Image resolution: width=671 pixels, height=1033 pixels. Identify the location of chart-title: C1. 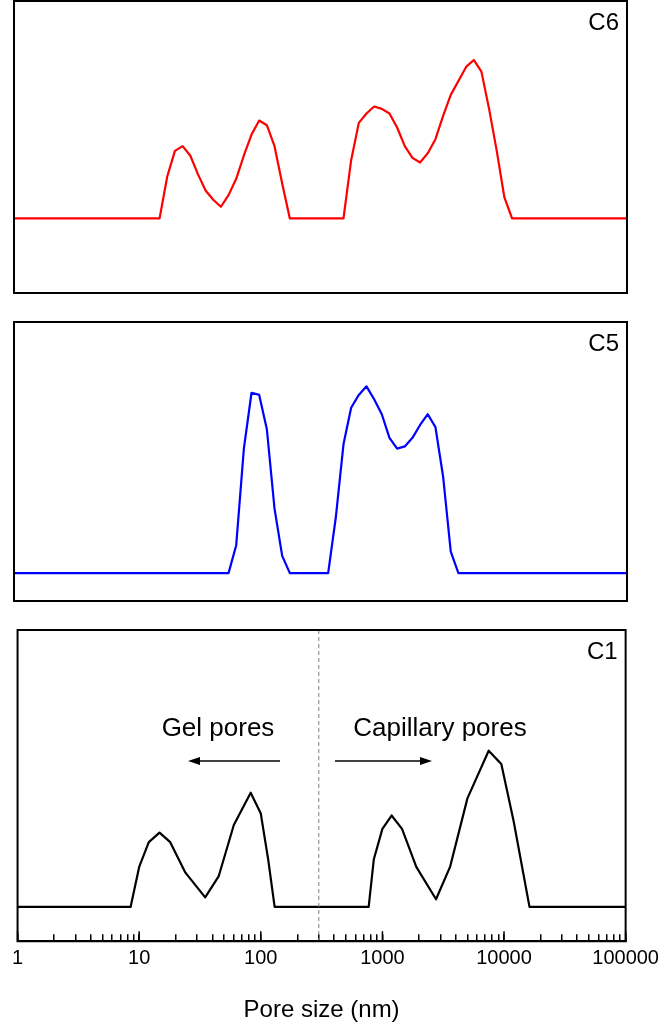
(602, 650).